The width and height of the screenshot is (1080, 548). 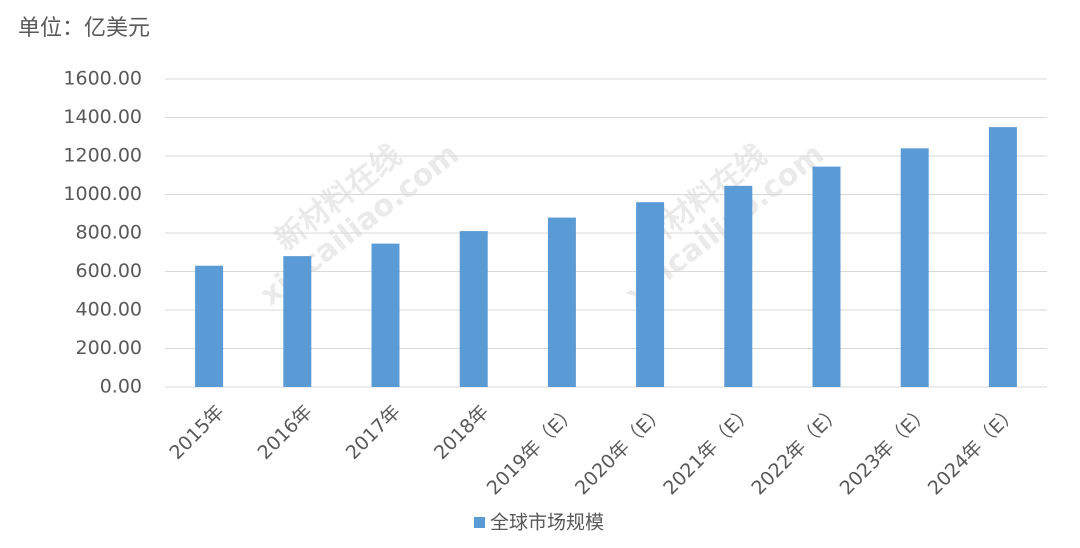 What do you see at coordinates (102, 194) in the screenshot?
I see `y-tick-label: 1000.00` at bounding box center [102, 194].